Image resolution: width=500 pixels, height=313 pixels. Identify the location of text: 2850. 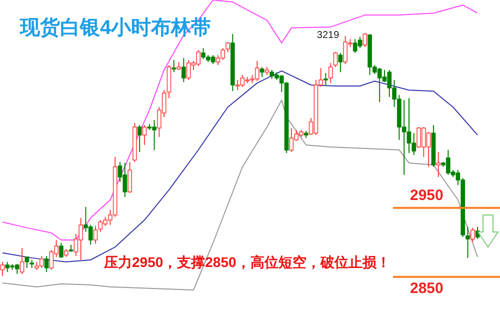
(427, 288).